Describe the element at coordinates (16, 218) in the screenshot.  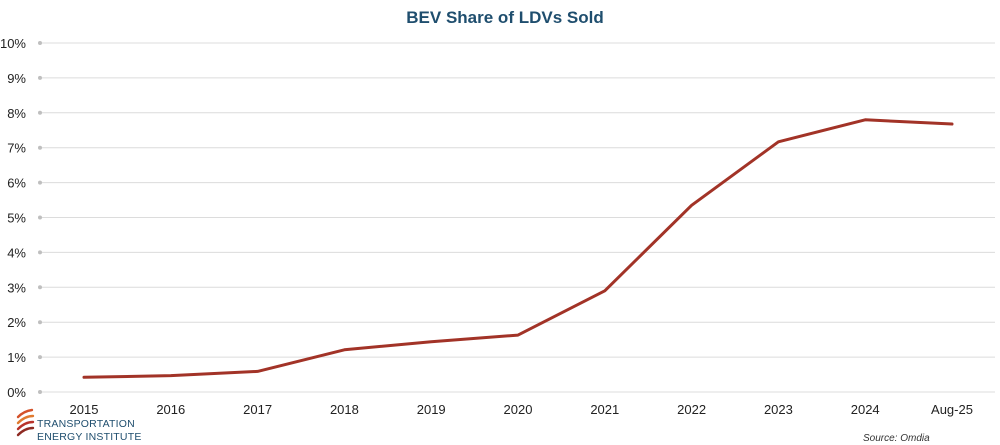
I see `y-tick-label: 5%` at that location.